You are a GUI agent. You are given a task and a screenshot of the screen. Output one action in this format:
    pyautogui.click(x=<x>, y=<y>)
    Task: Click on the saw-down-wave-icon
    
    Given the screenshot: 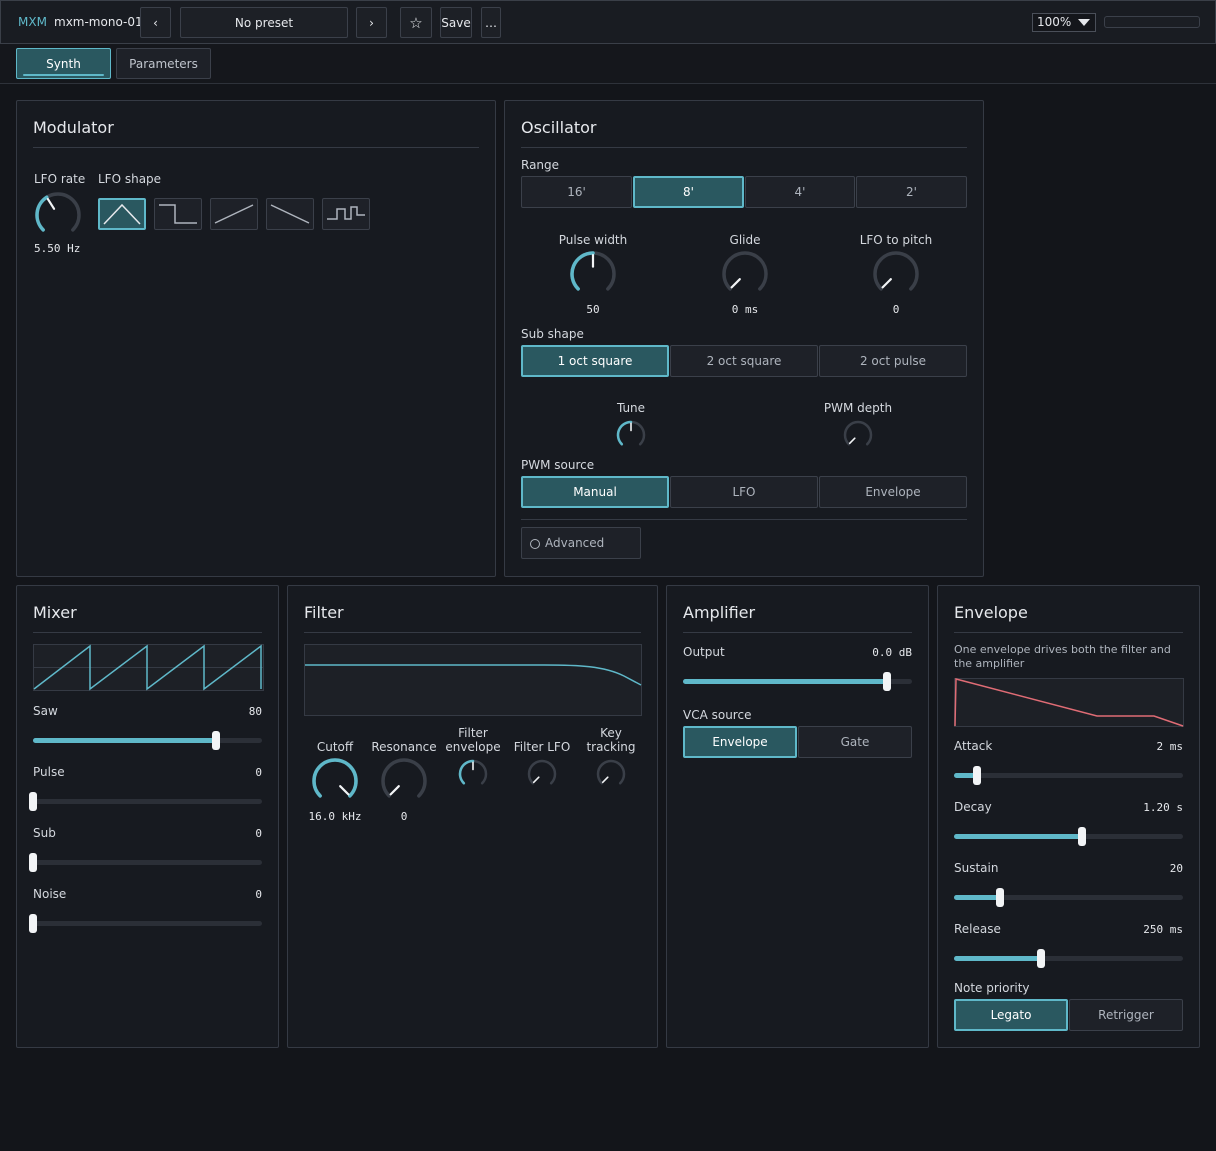 What is the action you would take?
    pyautogui.click(x=290, y=214)
    